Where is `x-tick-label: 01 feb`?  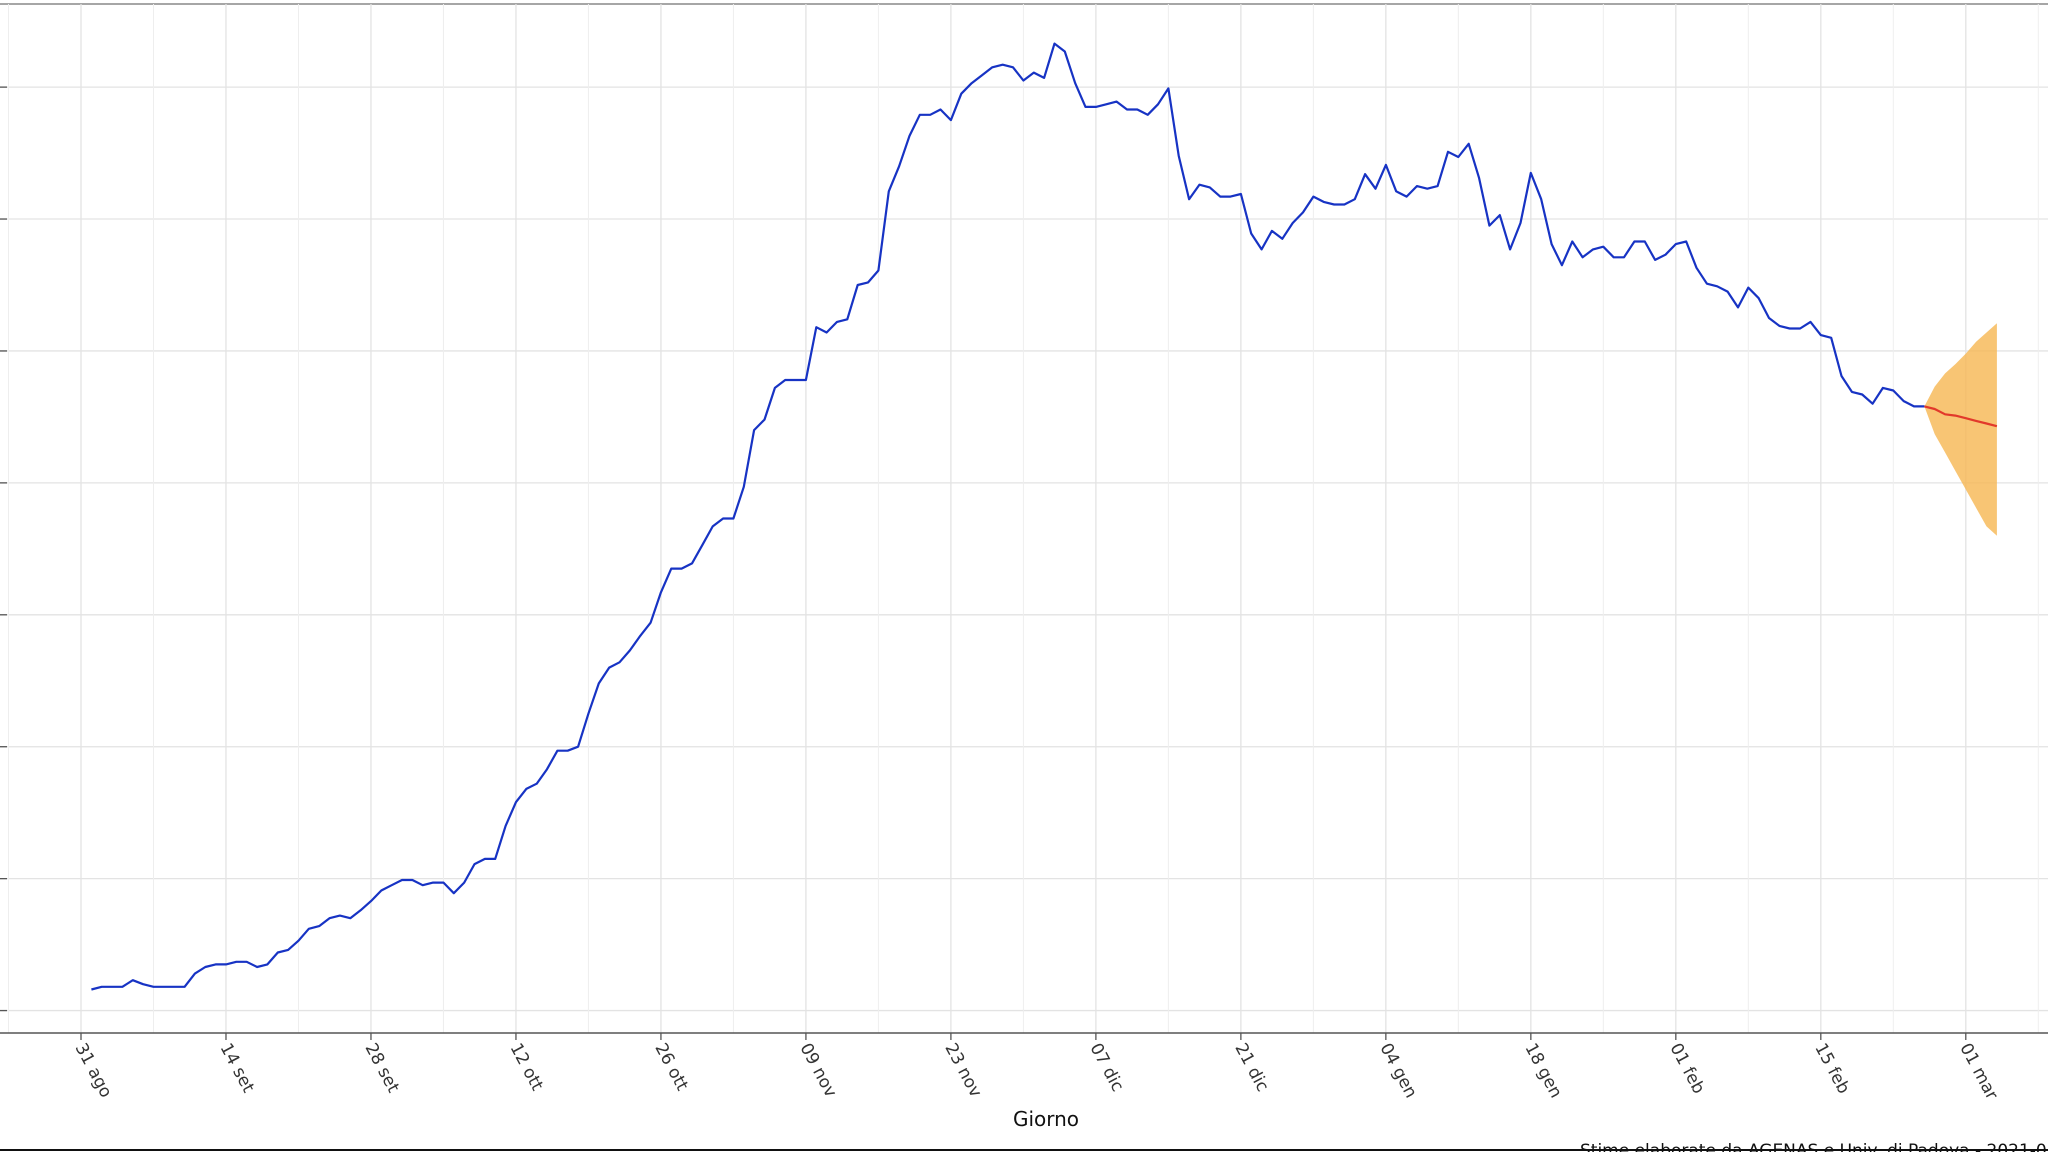 x-tick-label: 01 feb is located at coordinates (1686, 1068).